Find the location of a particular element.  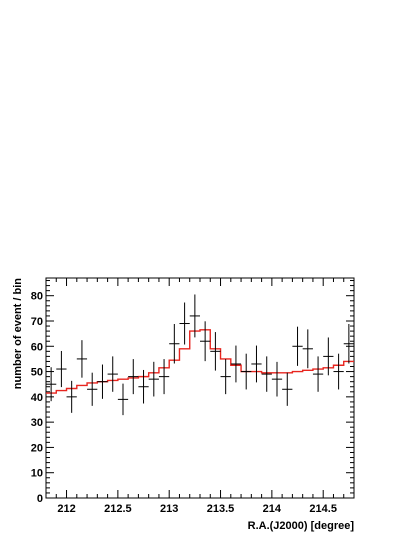

model-step-line is located at coordinates (200, 361).